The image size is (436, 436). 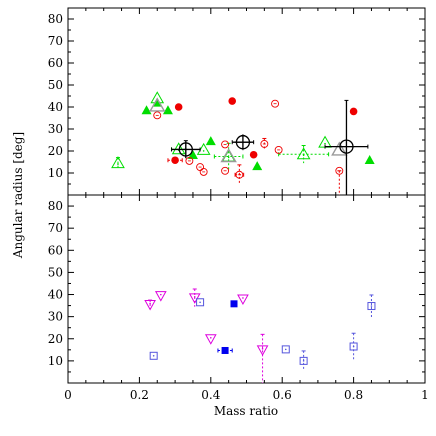 I want to click on x-tick-label: 1, so click(x=425, y=395).